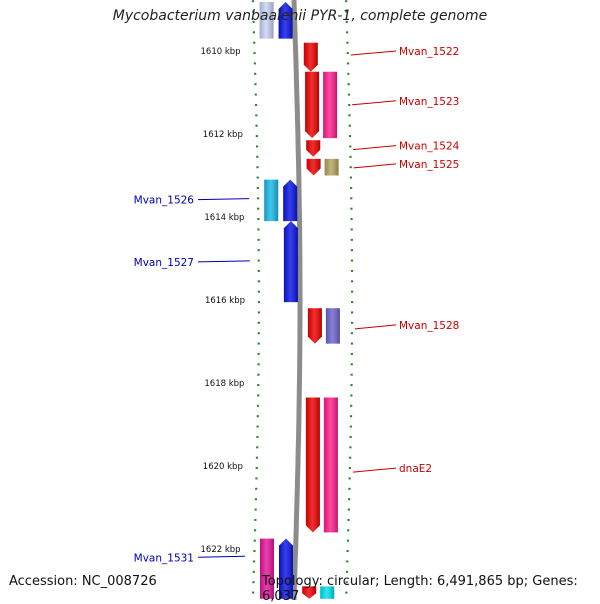  I want to click on scale-label: 1620 kbp, so click(223, 467).